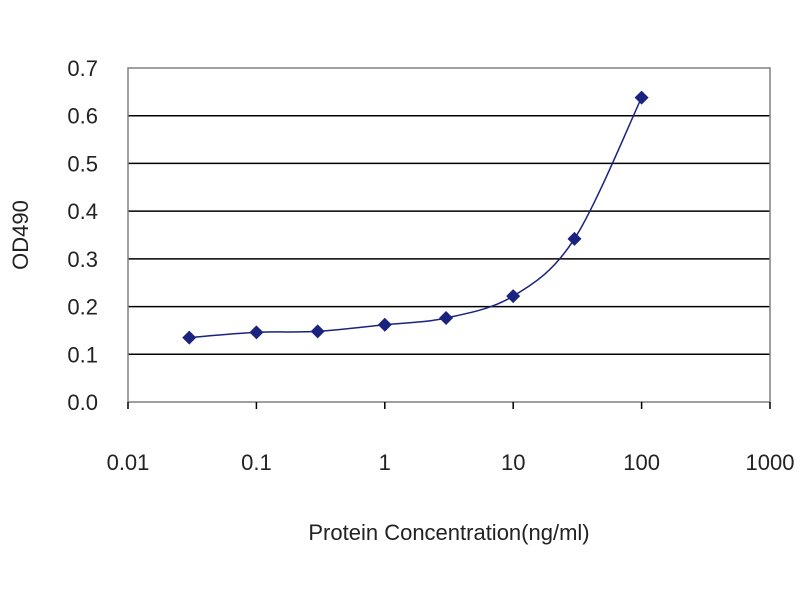 This screenshot has height=600, width=800. Describe the element at coordinates (82, 307) in the screenshot. I see `y-tick-label: 0.2` at that location.